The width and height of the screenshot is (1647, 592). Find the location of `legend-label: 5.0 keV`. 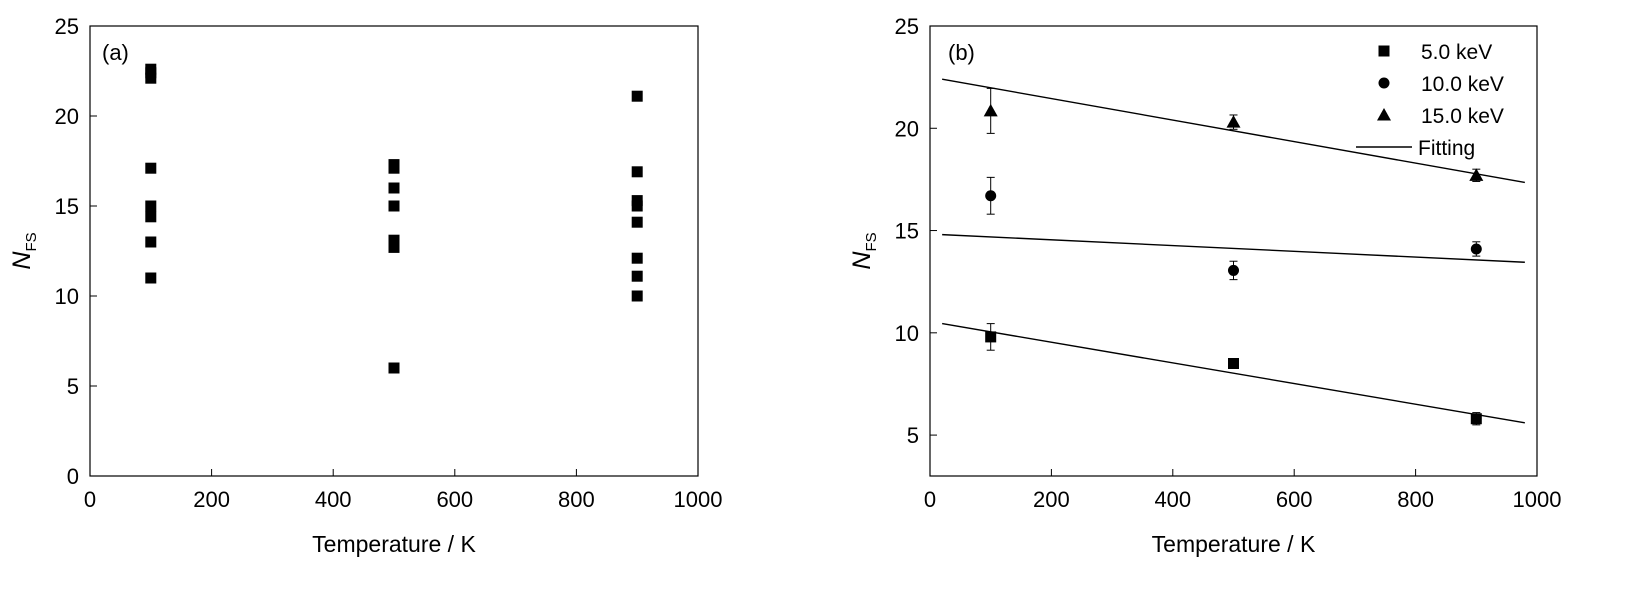

legend-label: 5.0 keV is located at coordinates (1456, 52).